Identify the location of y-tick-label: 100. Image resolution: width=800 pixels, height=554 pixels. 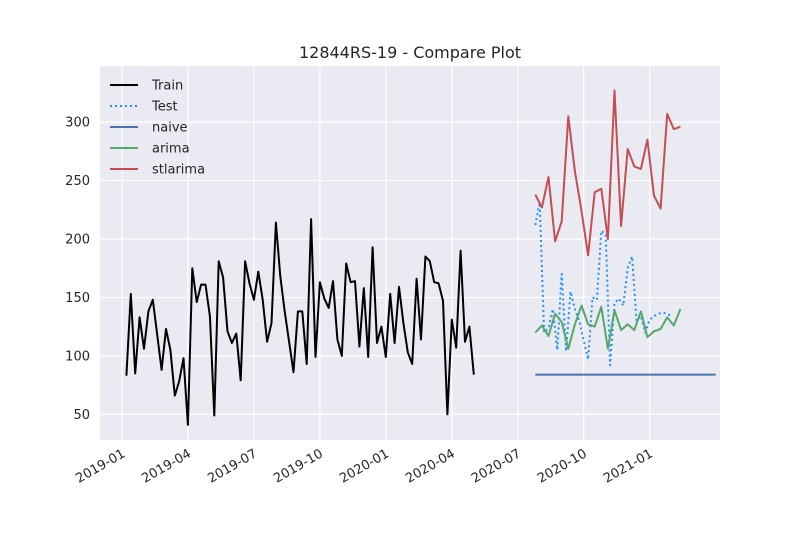
(77, 356).